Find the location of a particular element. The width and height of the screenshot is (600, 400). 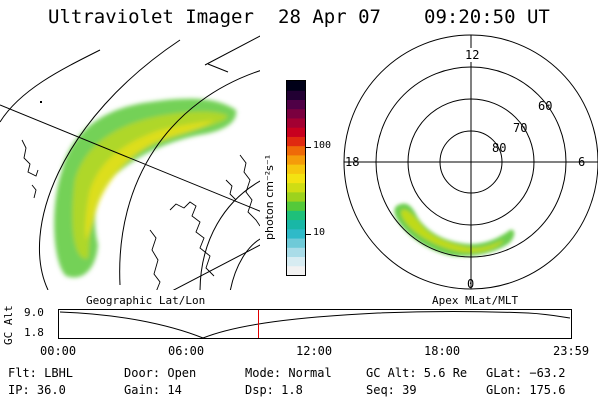

ip-status: IP: 36.0 is located at coordinates (37, 390).